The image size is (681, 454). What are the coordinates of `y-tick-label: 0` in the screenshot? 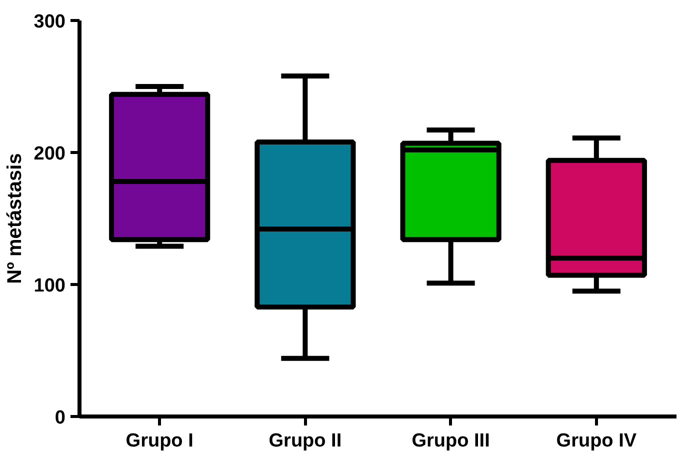 It's located at (60, 418).